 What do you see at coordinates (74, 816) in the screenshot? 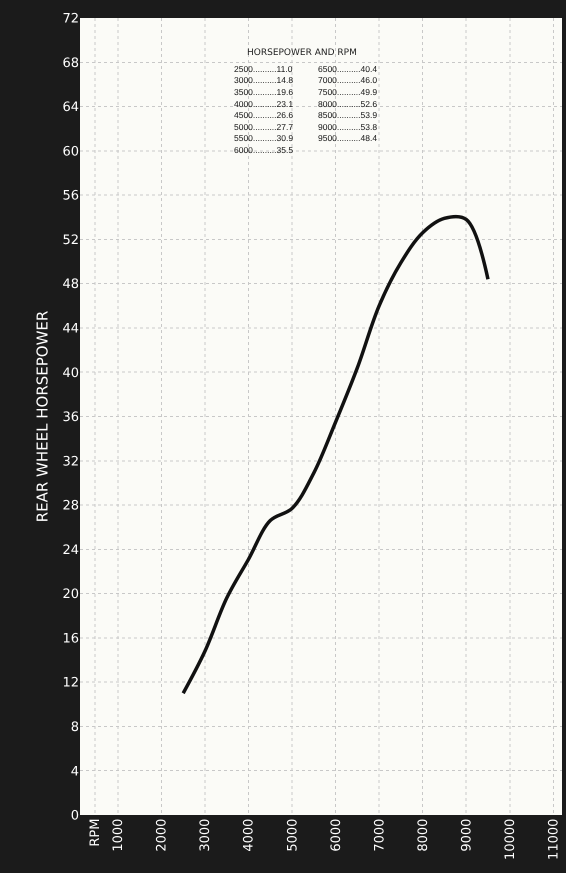
I see `y-tick-label: 0` at bounding box center [74, 816].